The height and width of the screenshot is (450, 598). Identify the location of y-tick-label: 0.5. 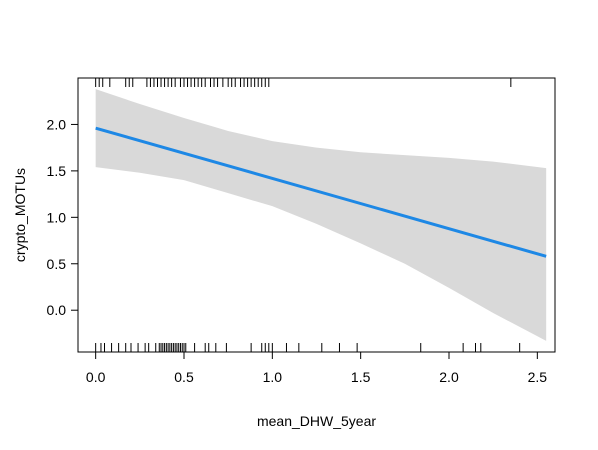
(57, 264).